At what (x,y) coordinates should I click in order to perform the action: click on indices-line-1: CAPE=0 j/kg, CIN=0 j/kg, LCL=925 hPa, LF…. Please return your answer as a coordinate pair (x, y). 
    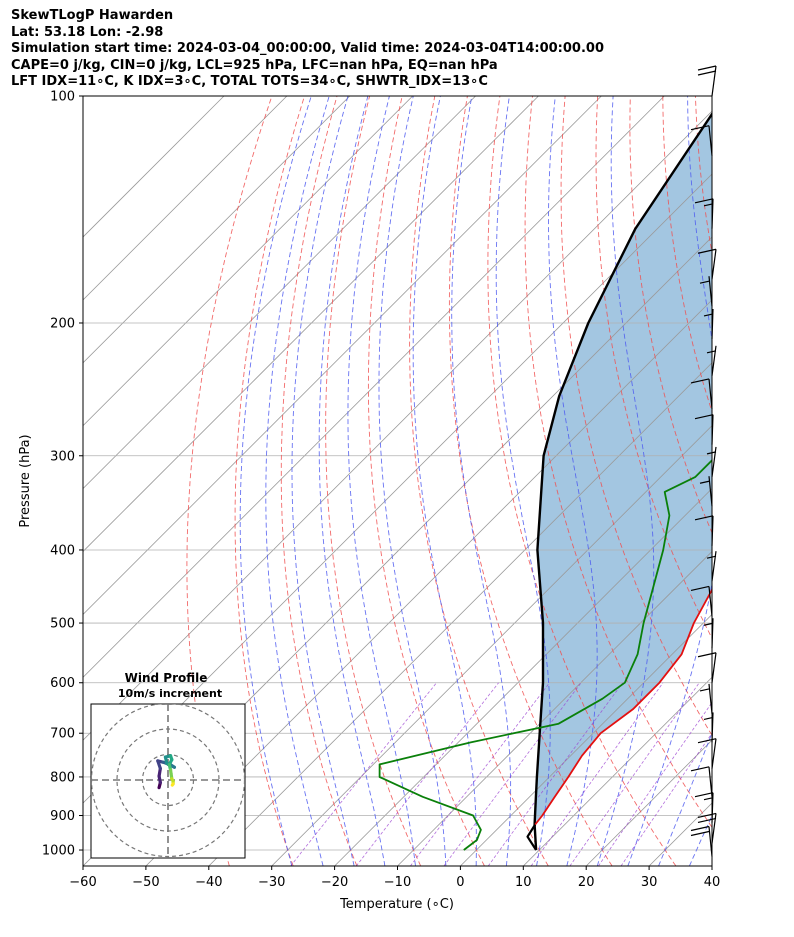
    Looking at the image, I should click on (254, 65).